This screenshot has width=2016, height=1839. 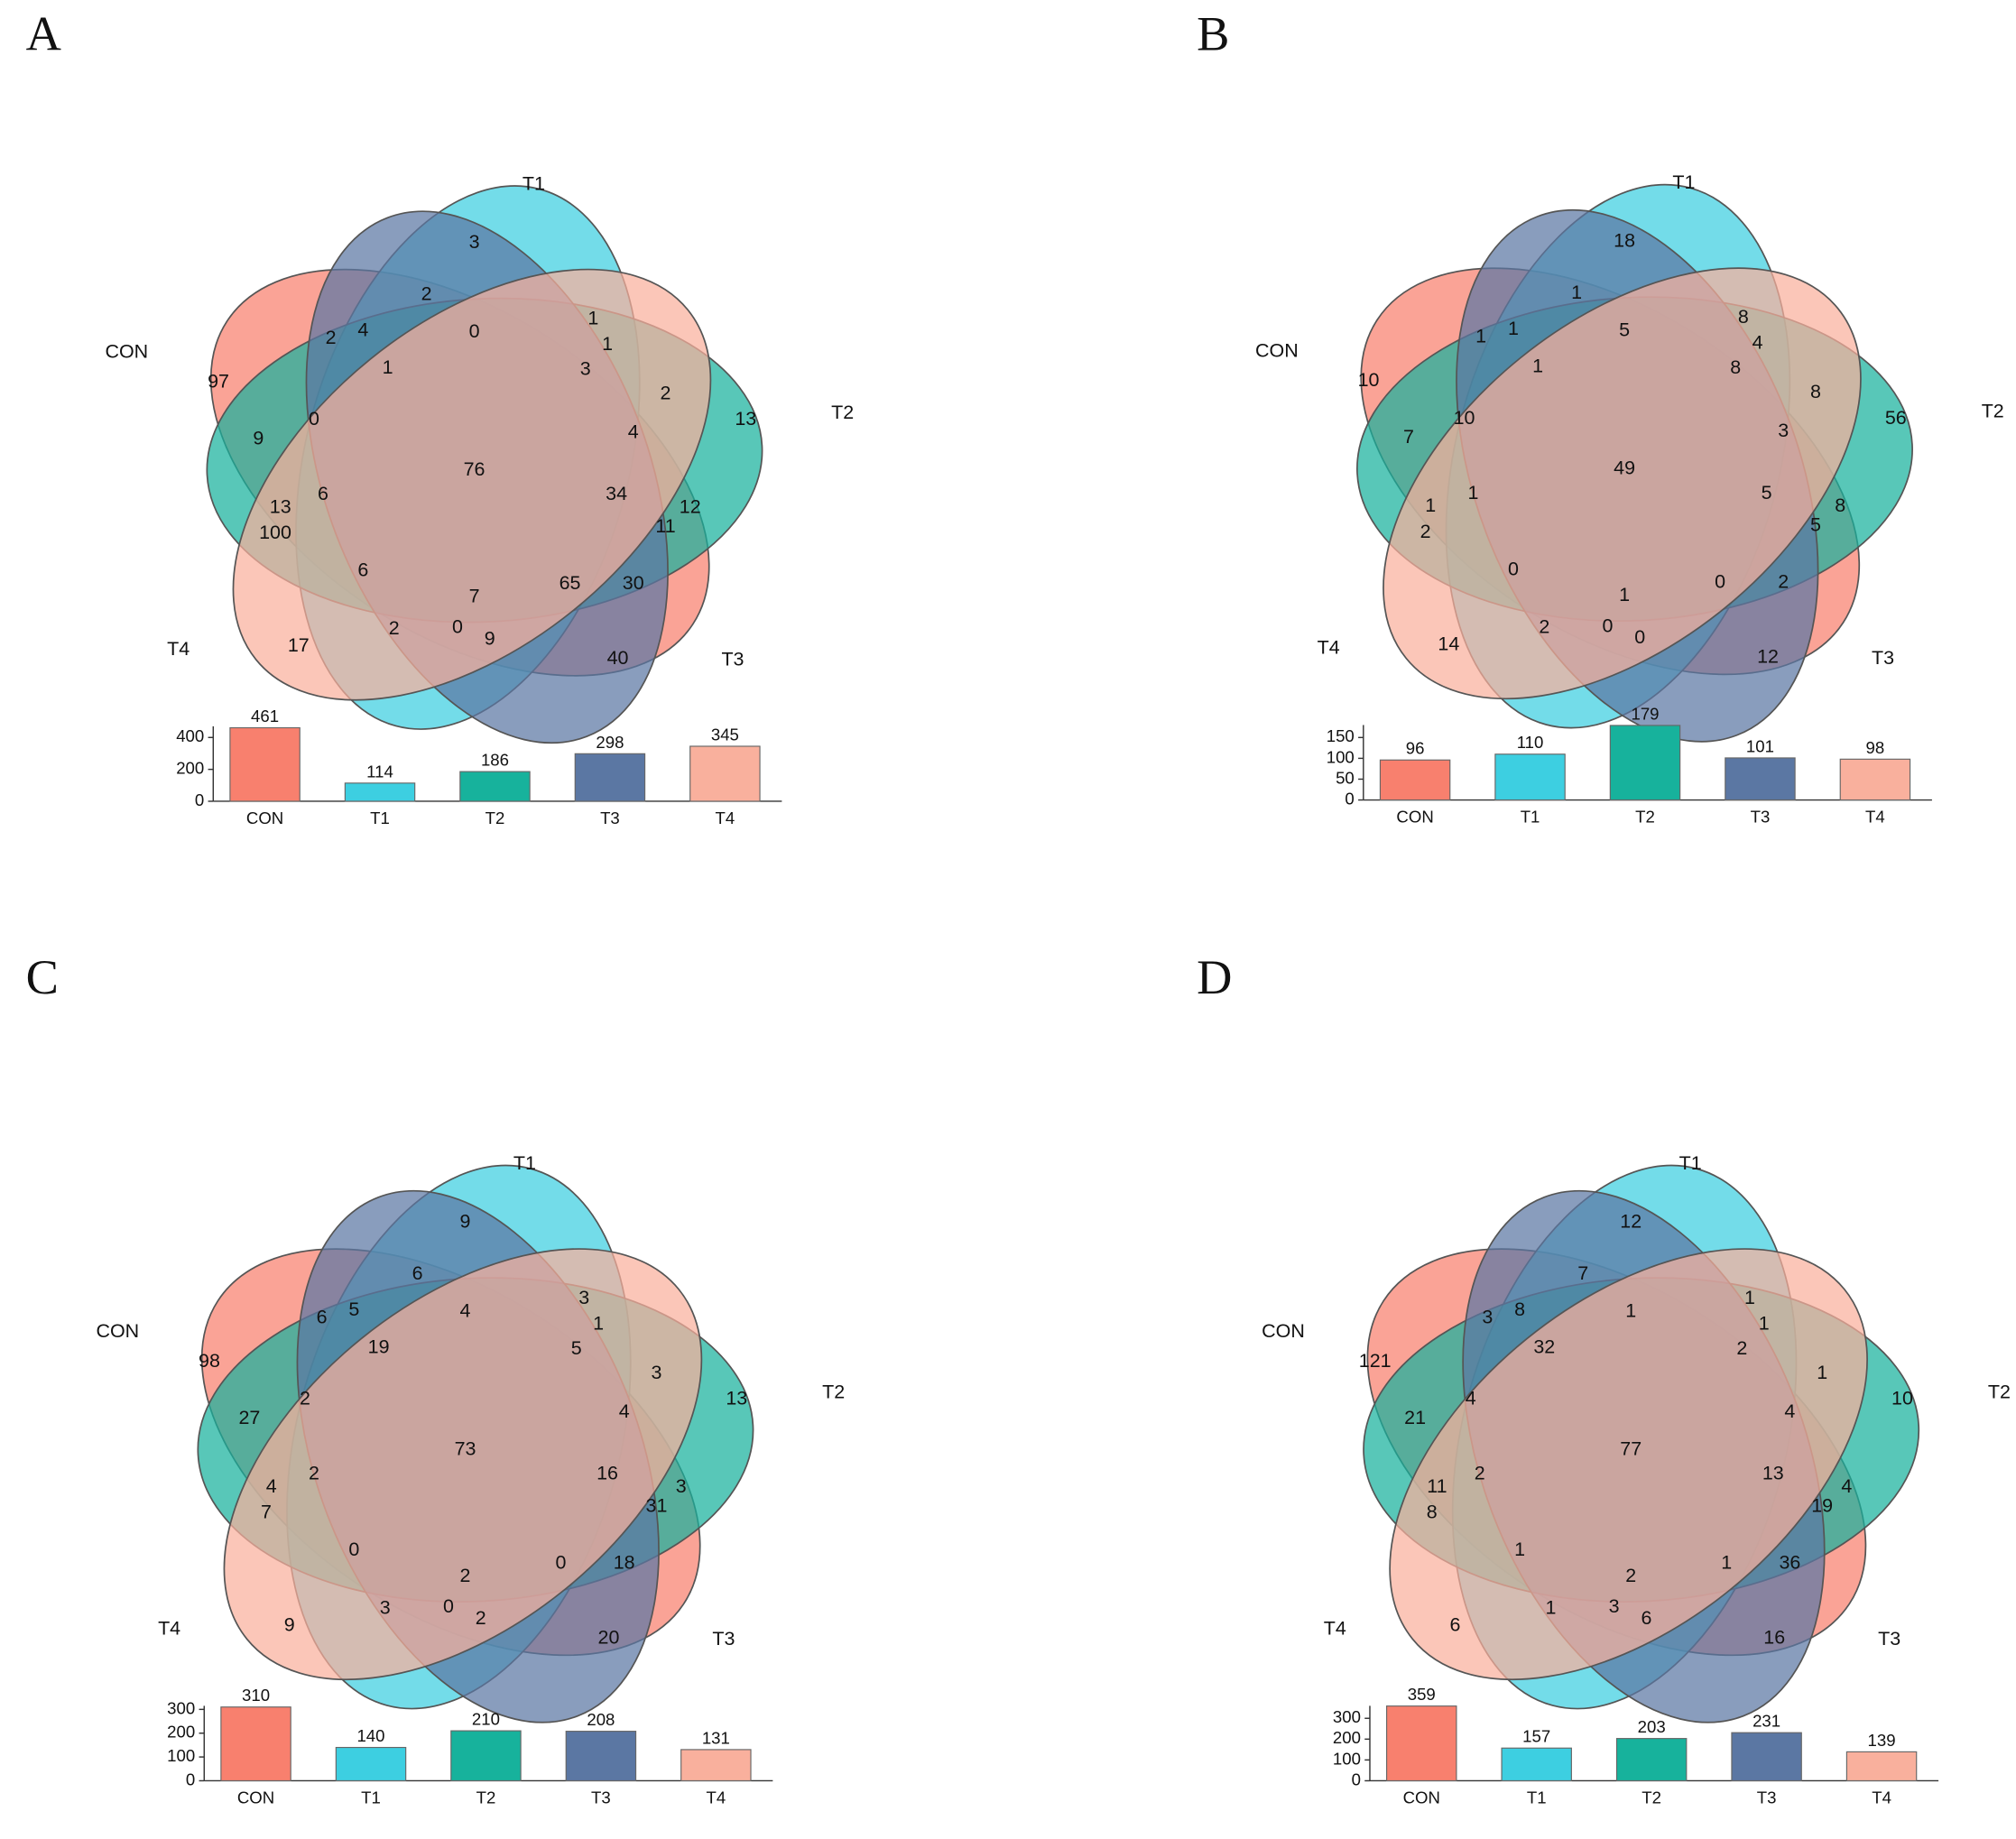 What do you see at coordinates (725, 734) in the screenshot?
I see `bar-value-label: 345` at bounding box center [725, 734].